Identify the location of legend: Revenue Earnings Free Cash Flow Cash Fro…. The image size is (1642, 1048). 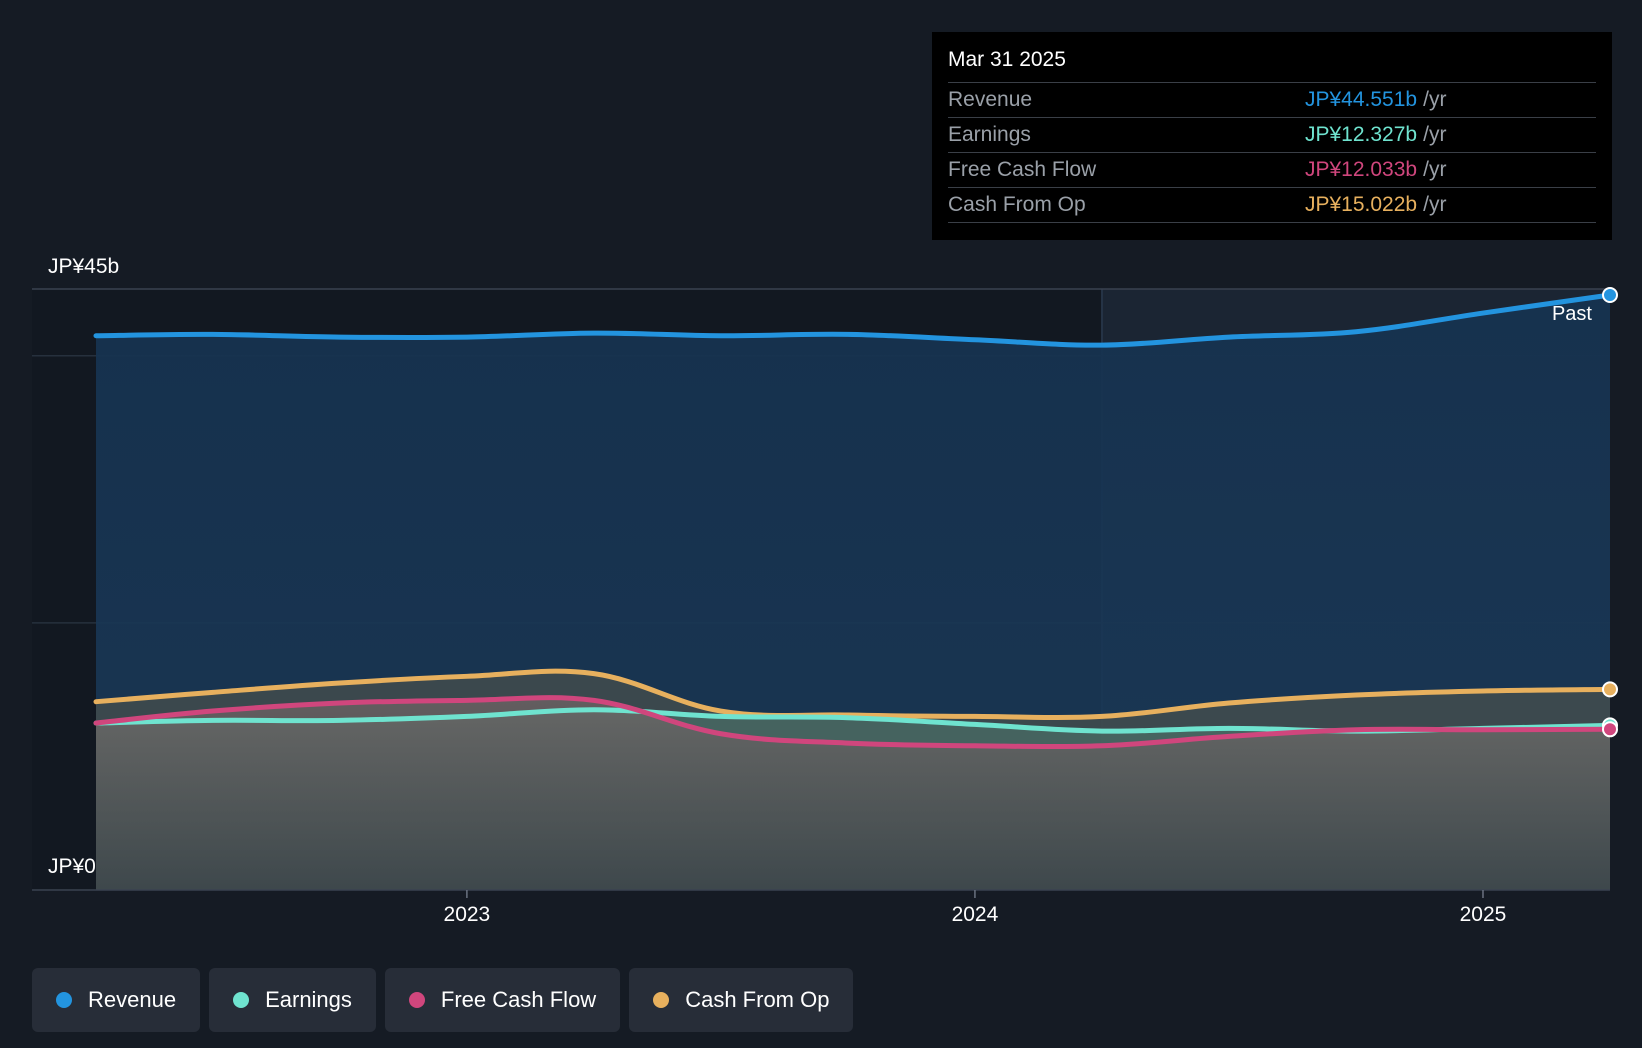
(443, 1000).